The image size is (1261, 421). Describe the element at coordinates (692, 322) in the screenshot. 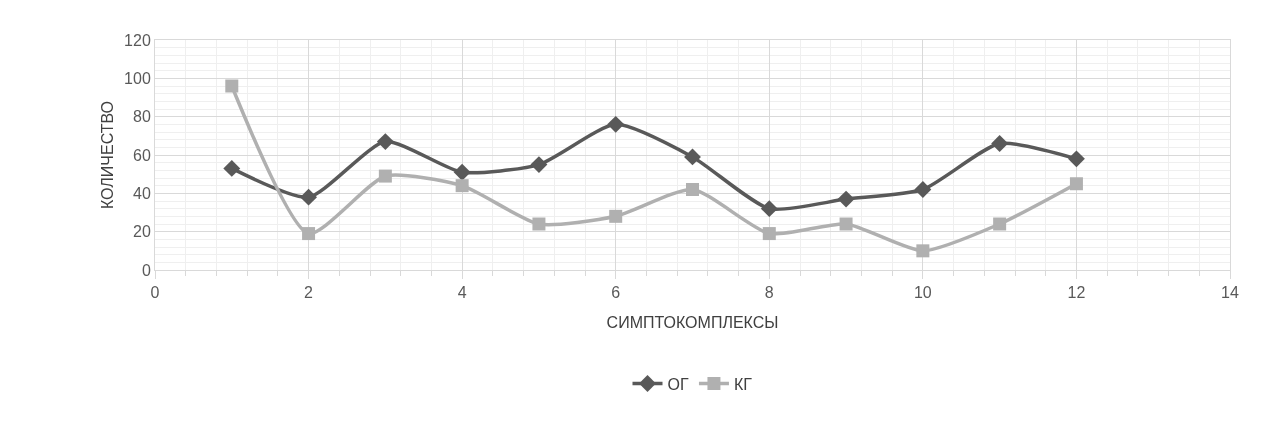

I see `x-axis-title: СИМПТОКОМПЛЕКСЫ` at that location.